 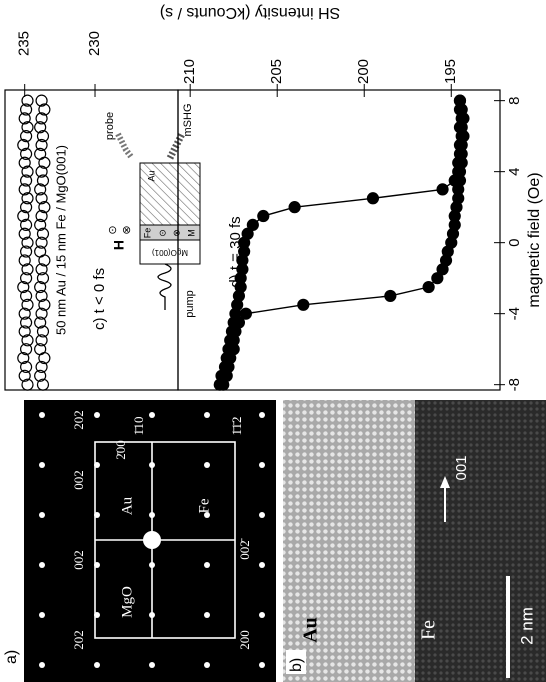 What do you see at coordinates (190, 304) in the screenshot?
I see `pump-label: pump` at bounding box center [190, 304].